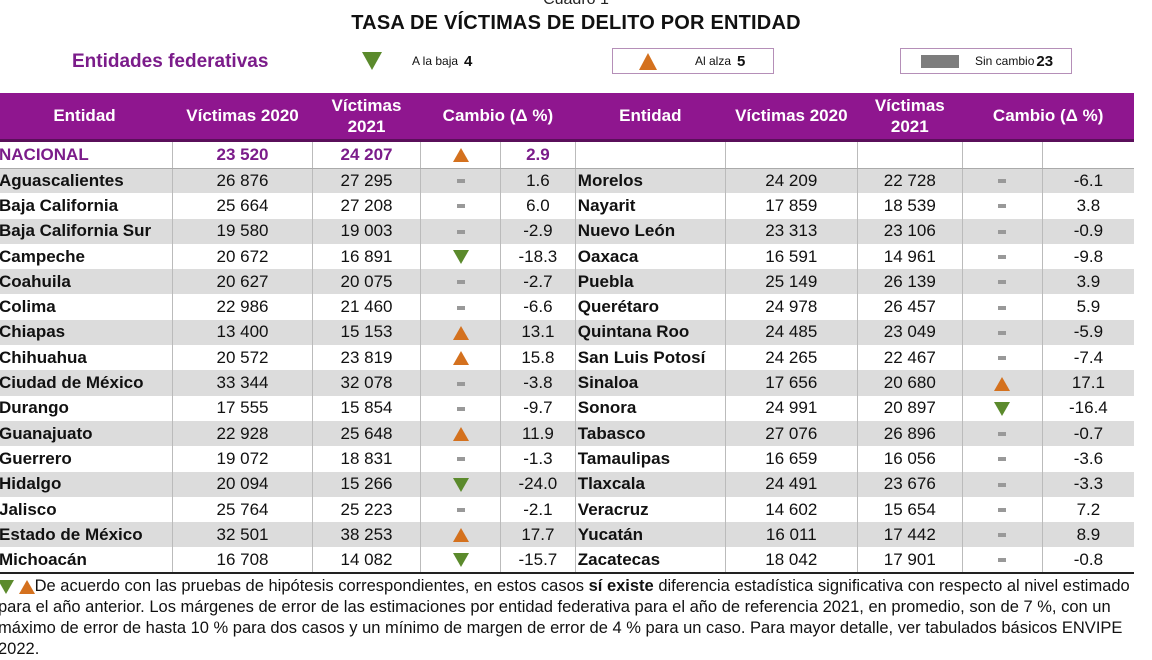  What do you see at coordinates (910, 117) in the screenshot?
I see `col-v2021-2: Víctimas 2021` at bounding box center [910, 117].